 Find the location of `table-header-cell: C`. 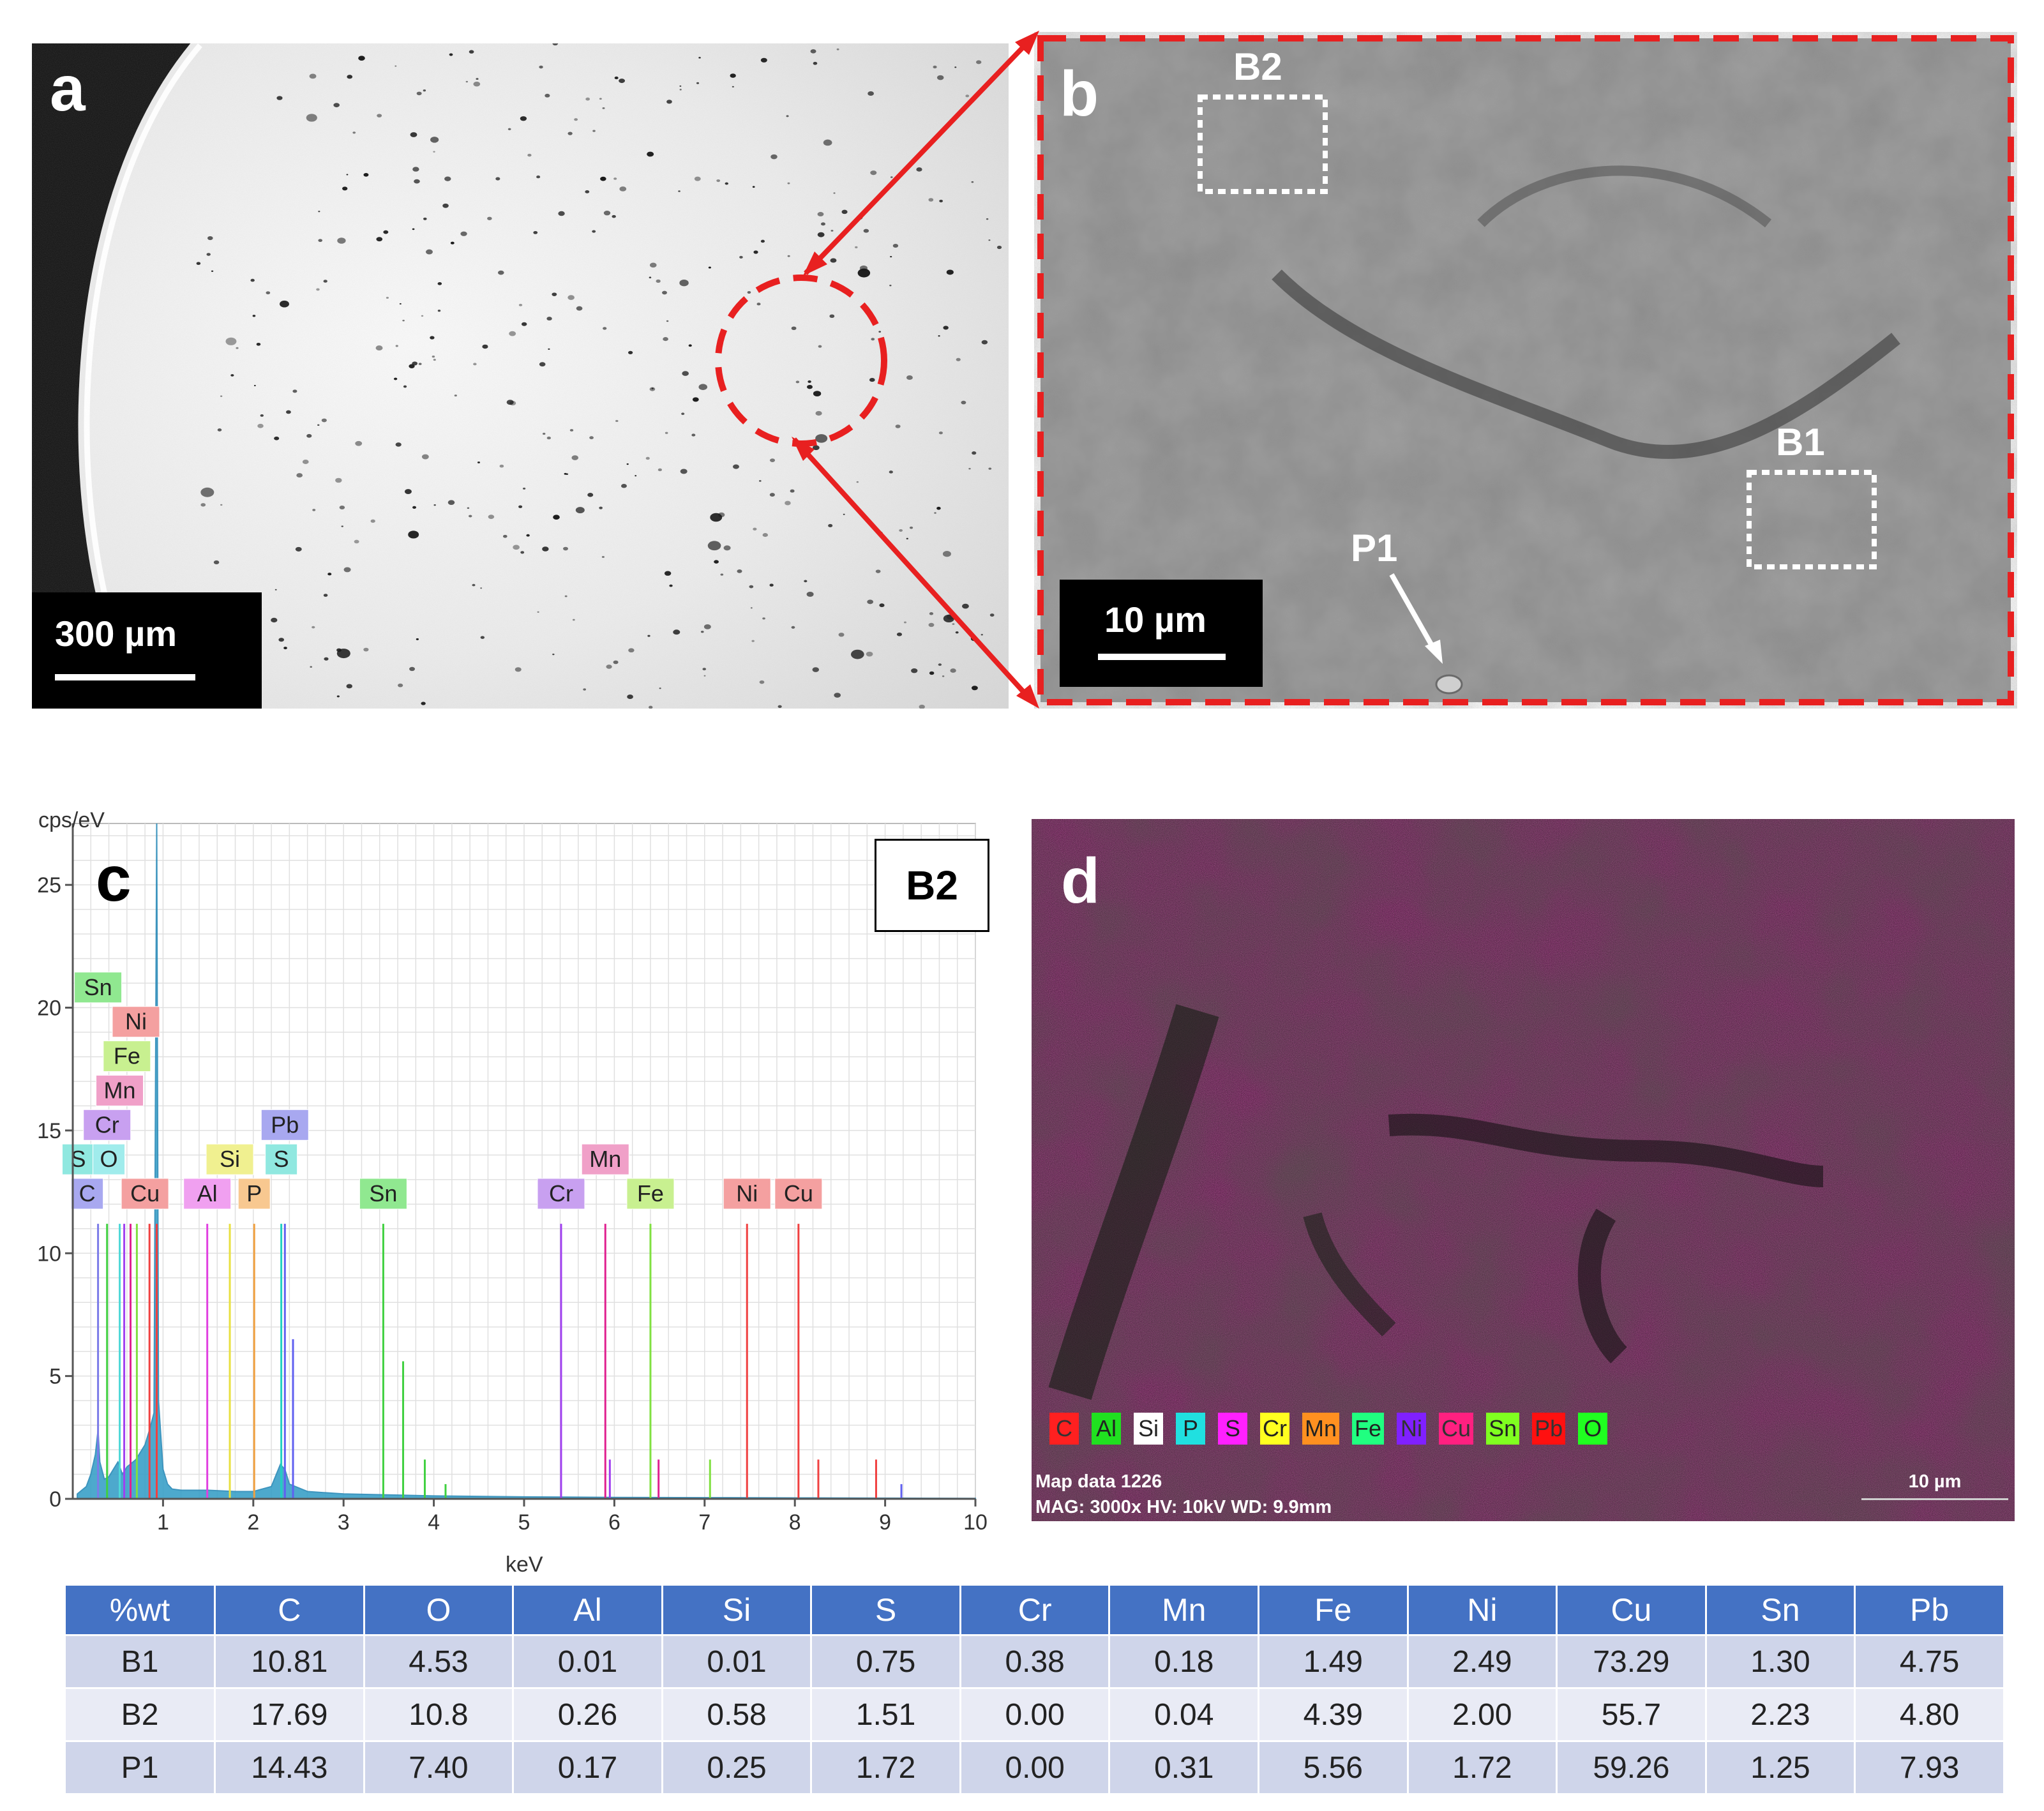

table-header-cell: C is located at coordinates (289, 1610).